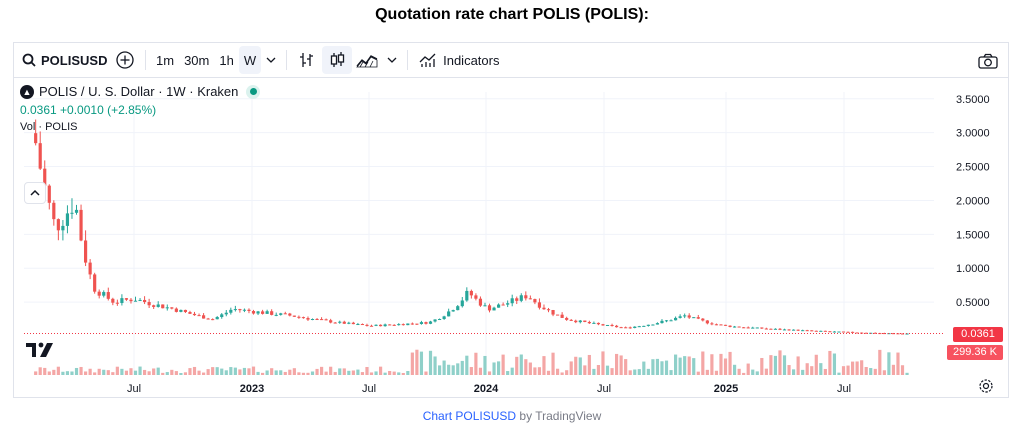  I want to click on price-tick-label: 2.5000, so click(973, 168).